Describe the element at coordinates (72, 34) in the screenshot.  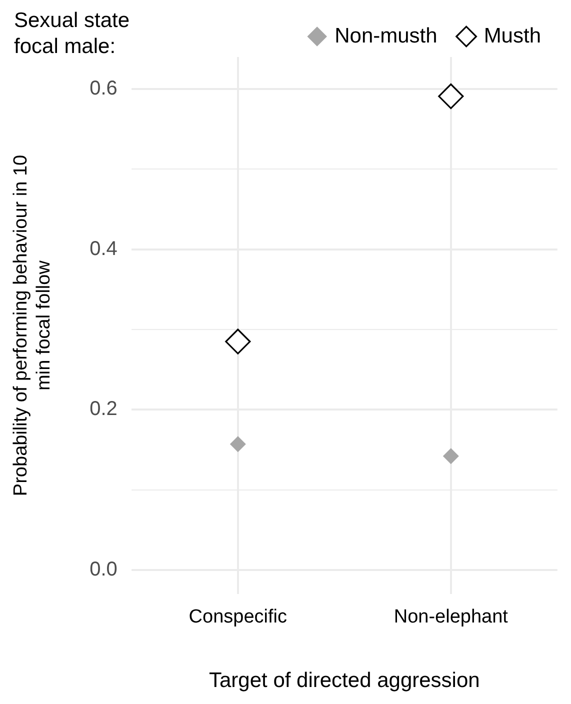
I see `legend-title: Sexual state focal male:` at that location.